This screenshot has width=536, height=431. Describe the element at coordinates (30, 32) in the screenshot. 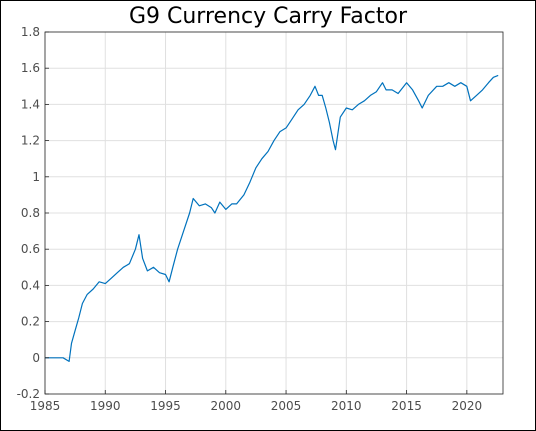

I see `y-tick-label: 1.8` at that location.